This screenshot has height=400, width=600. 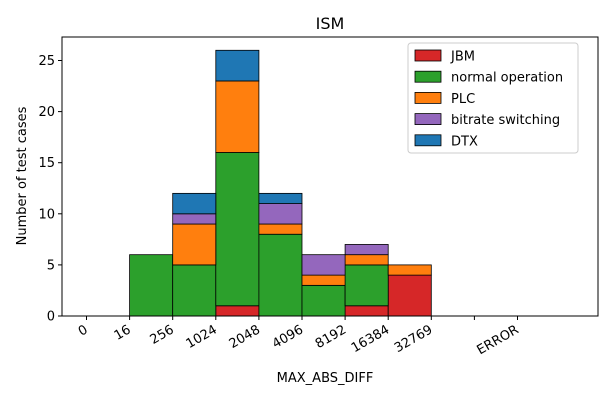 What do you see at coordinates (51, 317) in the screenshot?
I see `y-tick-label-0: 0` at bounding box center [51, 317].